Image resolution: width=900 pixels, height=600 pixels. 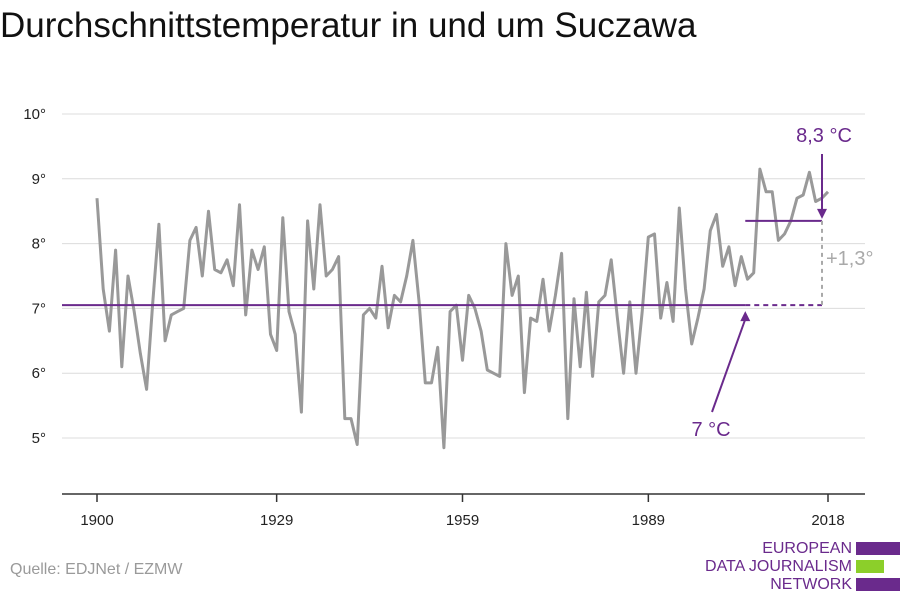 I want to click on x-tick-label: 1929, so click(x=276, y=520).